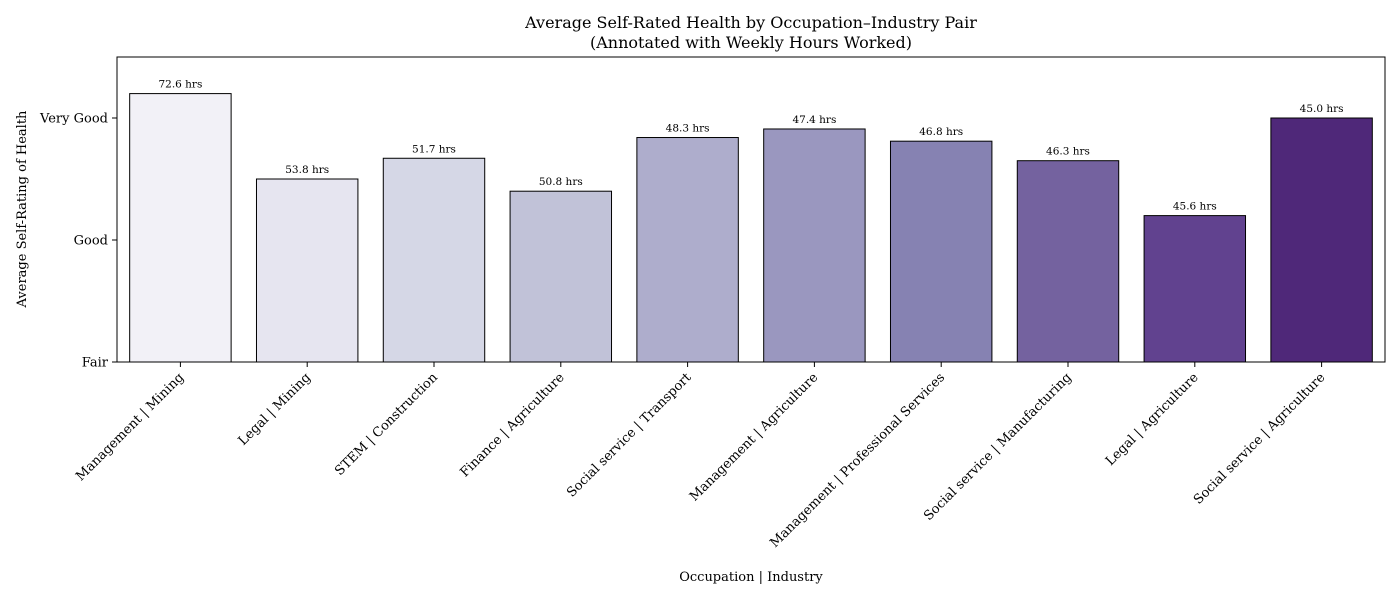  Describe the element at coordinates (1068, 152) in the screenshot. I see `bar-annotation: 46.3 hrs` at that location.